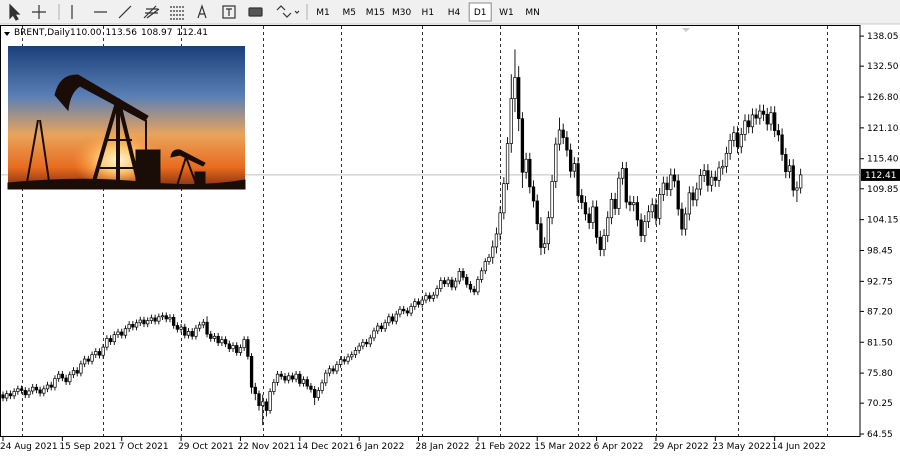 Image resolution: width=900 pixels, height=460 pixels. I want to click on x-tick-label: 7 Oct 2021, so click(144, 447).